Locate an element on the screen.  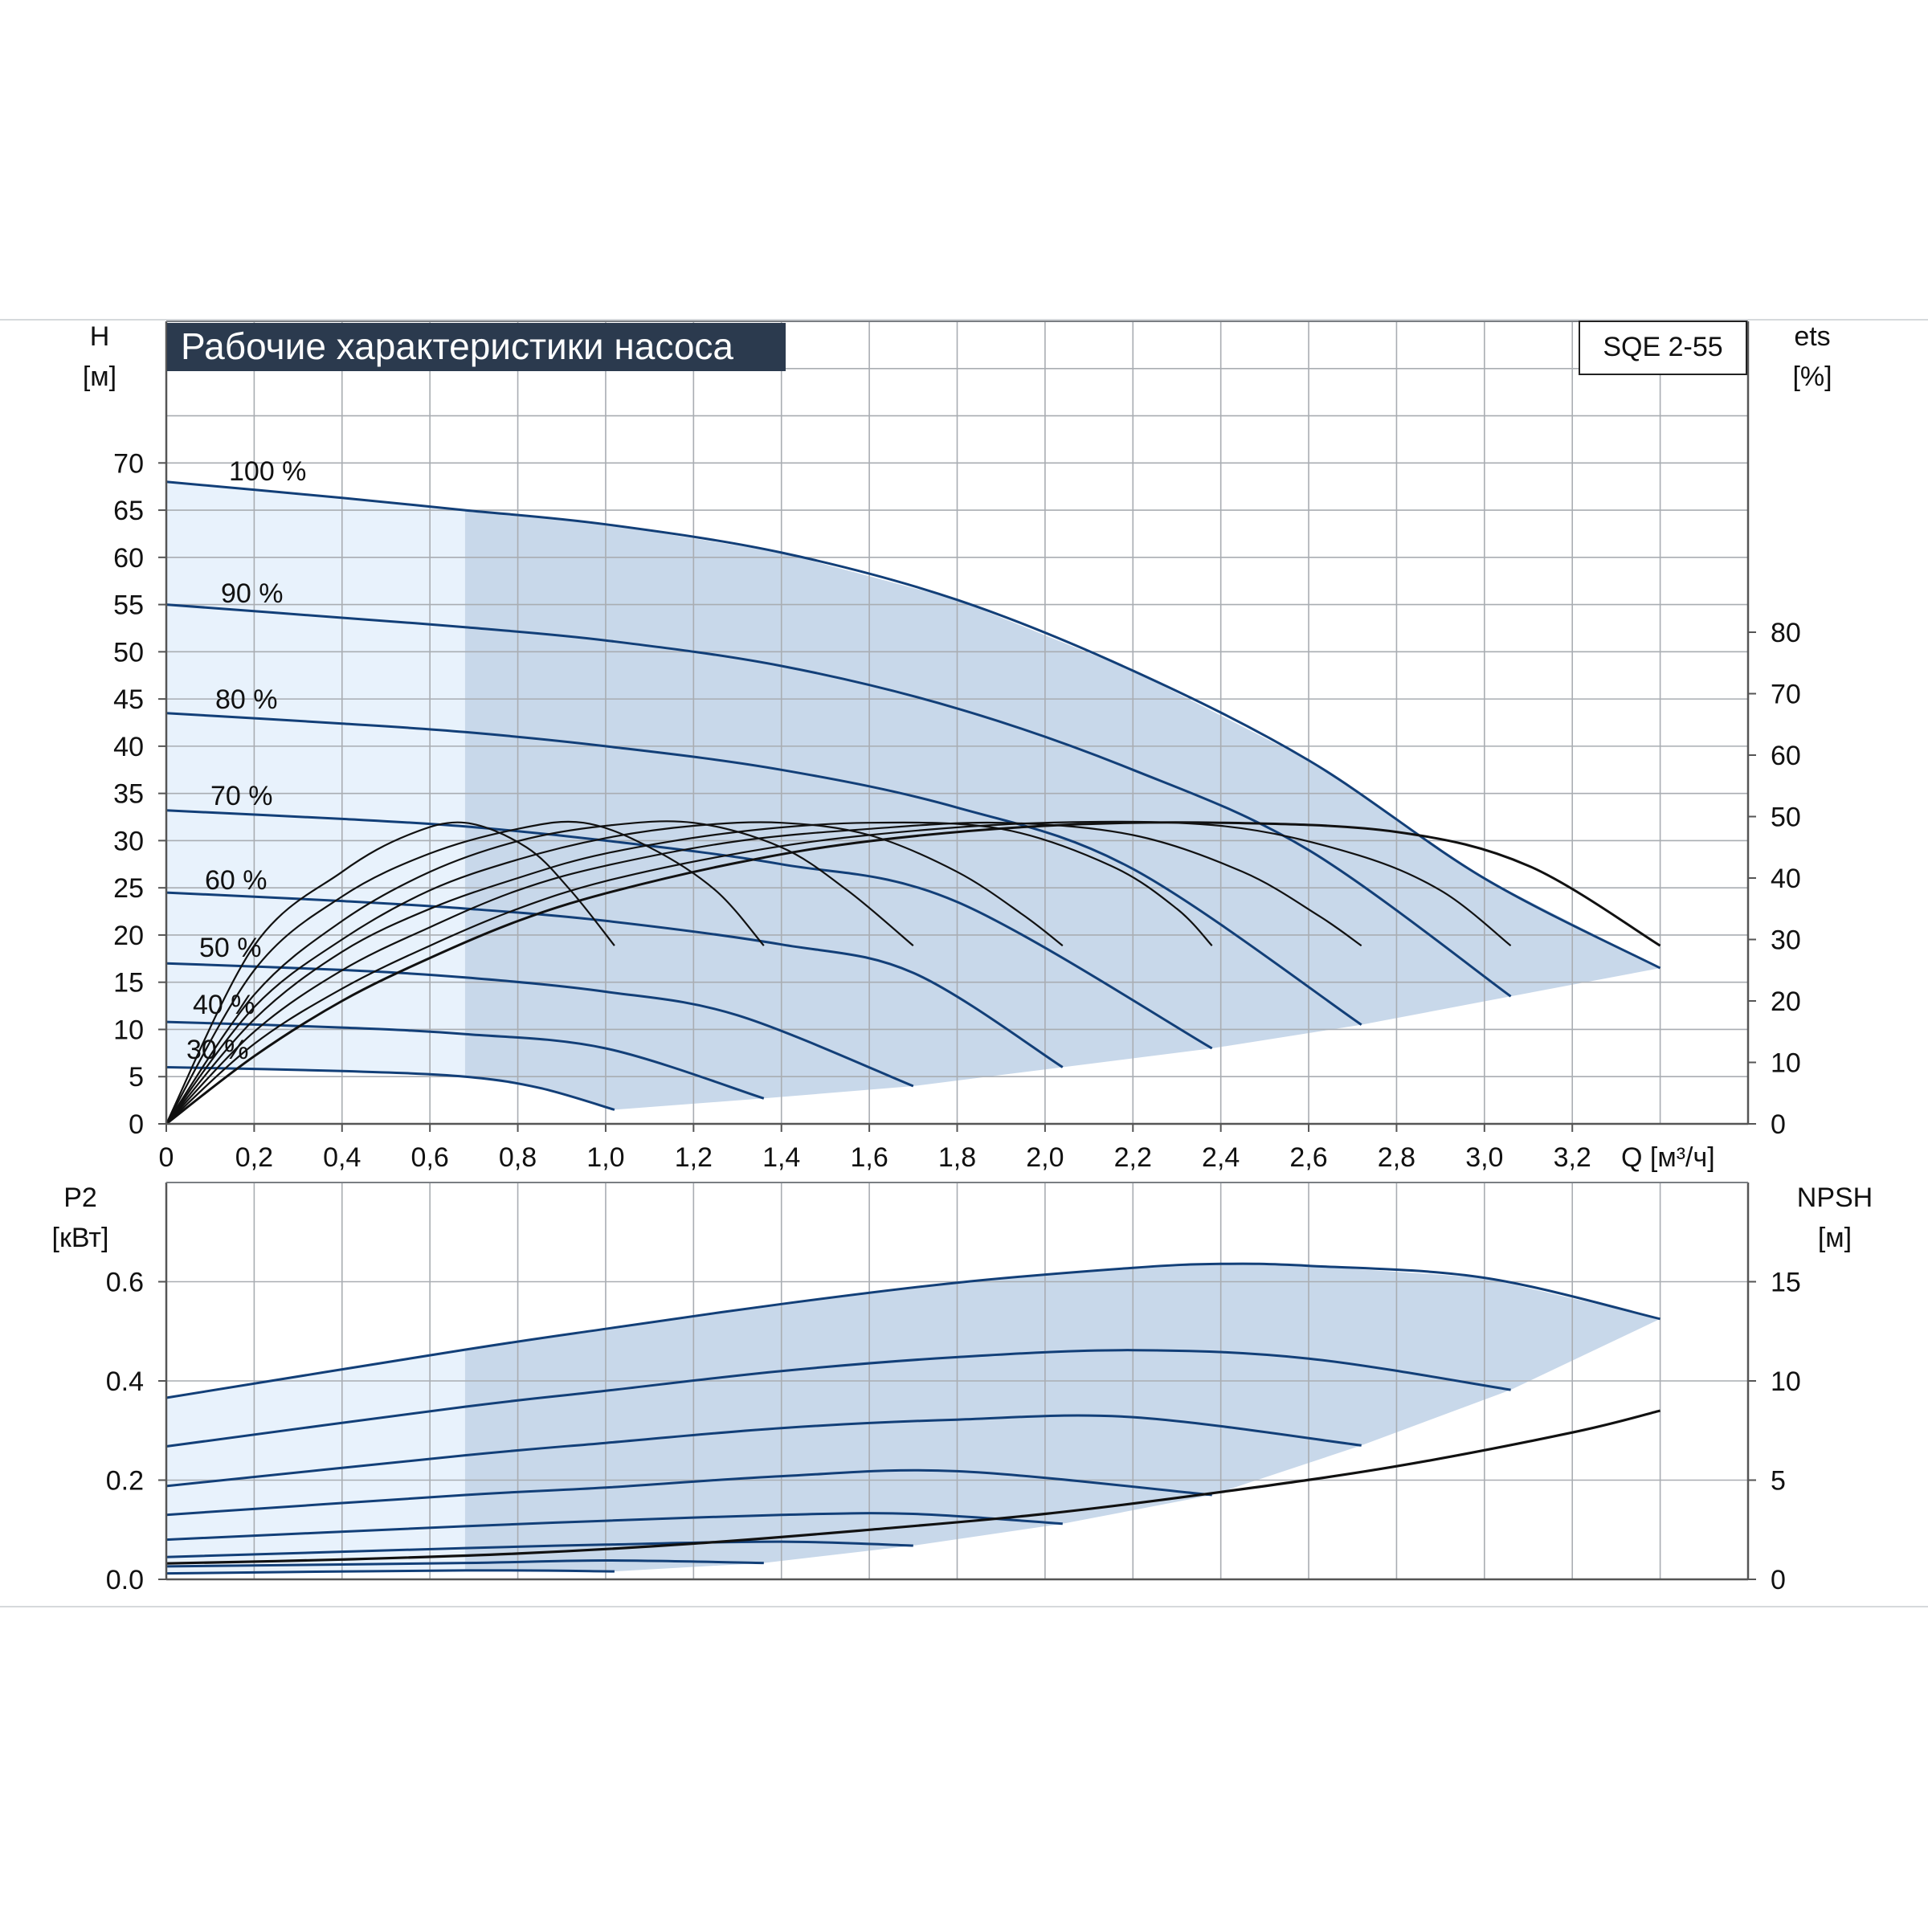
x-tick-label: 2,0 is located at coordinates (1045, 1157).